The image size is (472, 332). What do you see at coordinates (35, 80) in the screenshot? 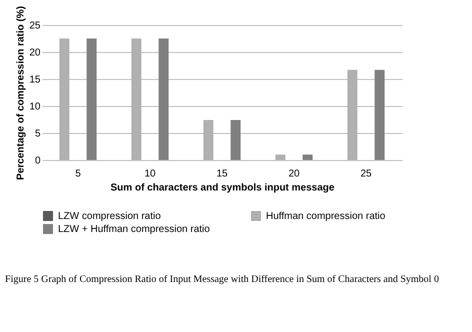
I see `y-tick-label: 15` at bounding box center [35, 80].